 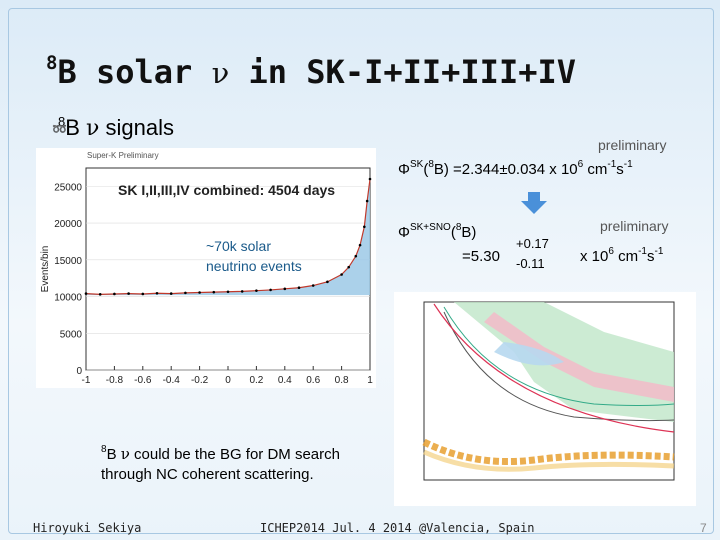 I want to click on flux1-unitexp2: -1, so click(x=628, y=164).